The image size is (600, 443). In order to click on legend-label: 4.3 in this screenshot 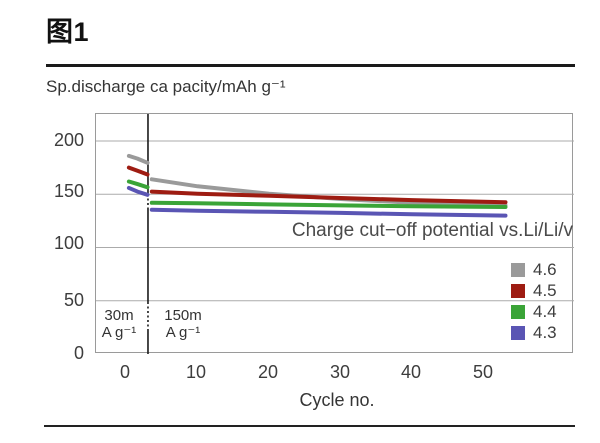, I will do `click(545, 332)`.